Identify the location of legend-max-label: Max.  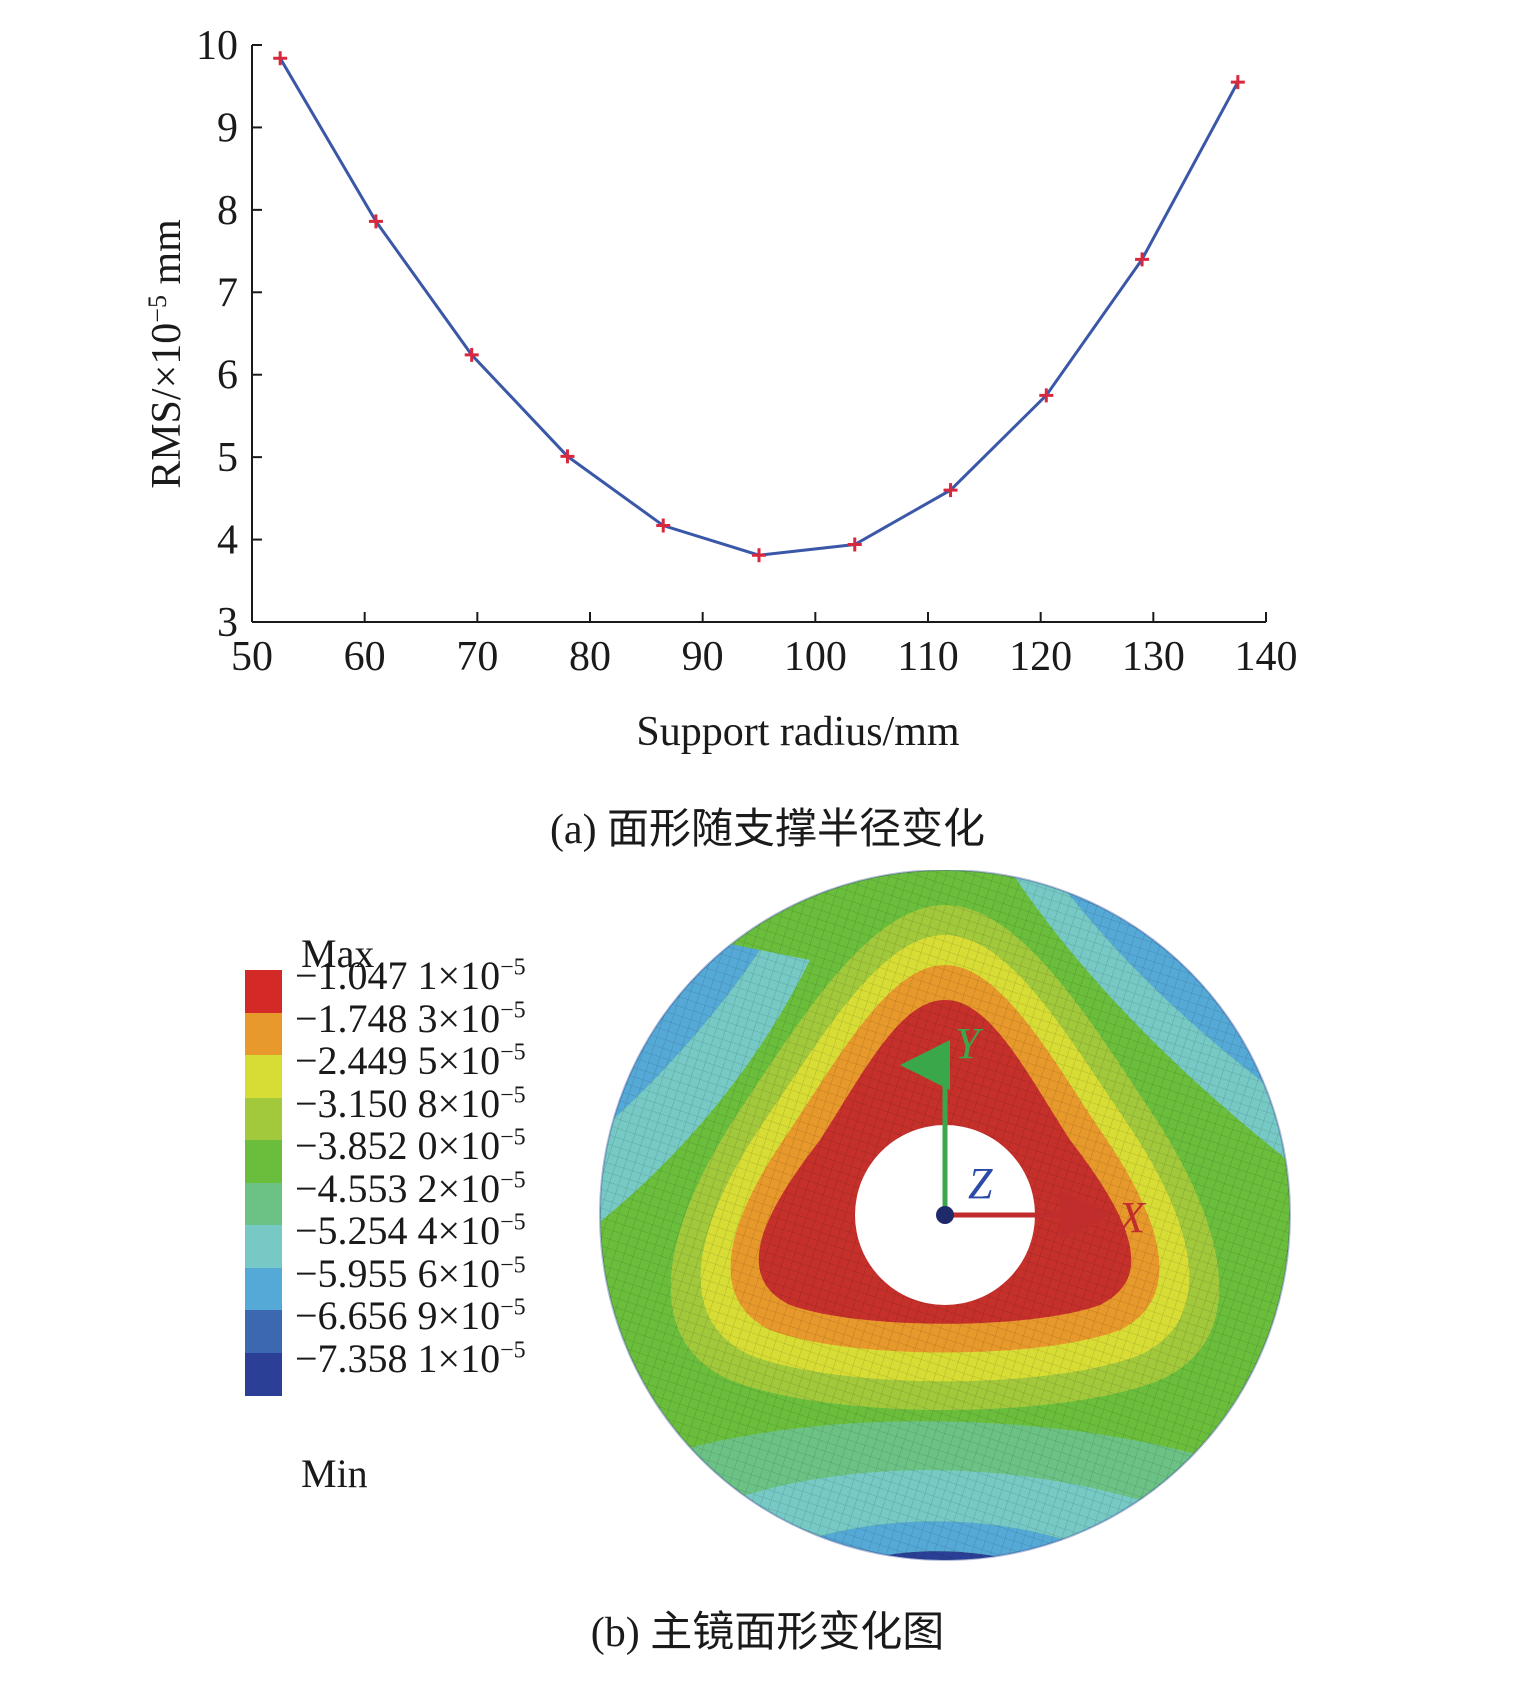
(338, 953).